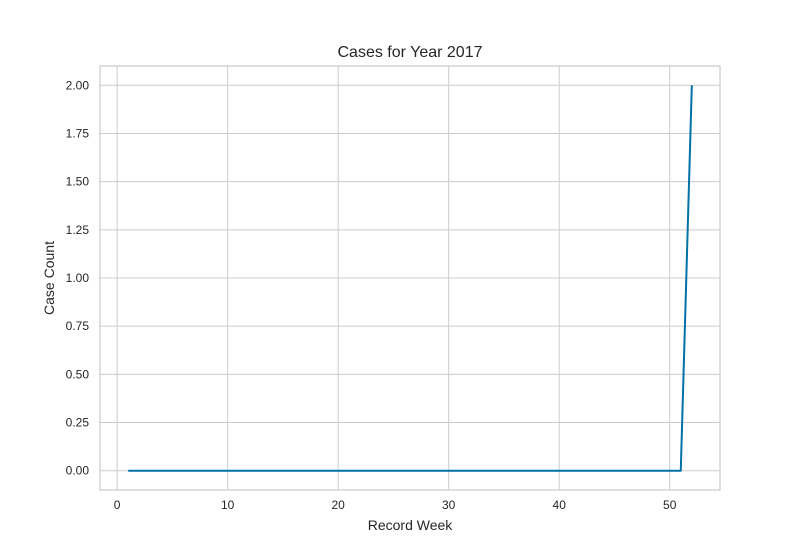  I want to click on y-tick-label: 1.25, so click(78, 230).